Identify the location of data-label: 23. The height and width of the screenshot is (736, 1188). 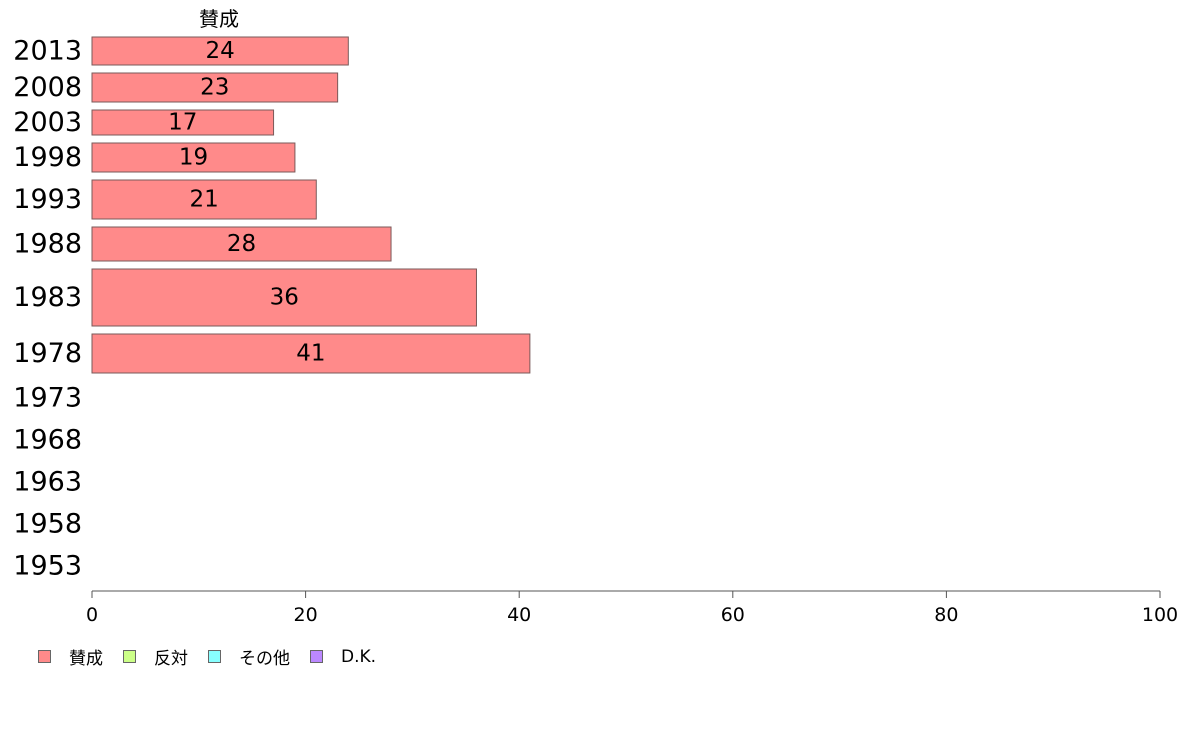
(214, 88).